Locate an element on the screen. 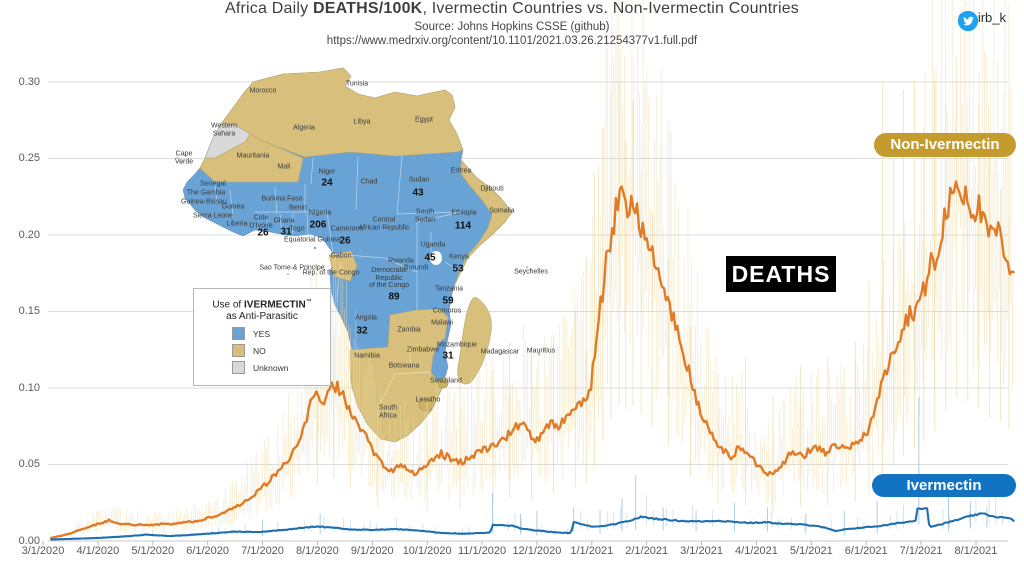 This screenshot has height=570, width=1024. x-tick-label: 3/1/2021 is located at coordinates (701, 551).